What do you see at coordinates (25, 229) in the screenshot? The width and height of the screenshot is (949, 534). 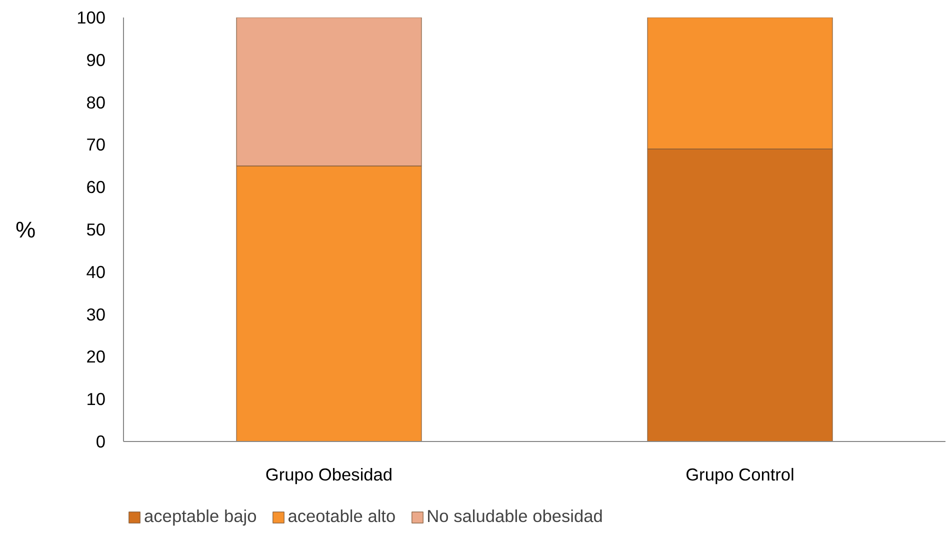 I see `y-axis-title: %` at bounding box center [25, 229].